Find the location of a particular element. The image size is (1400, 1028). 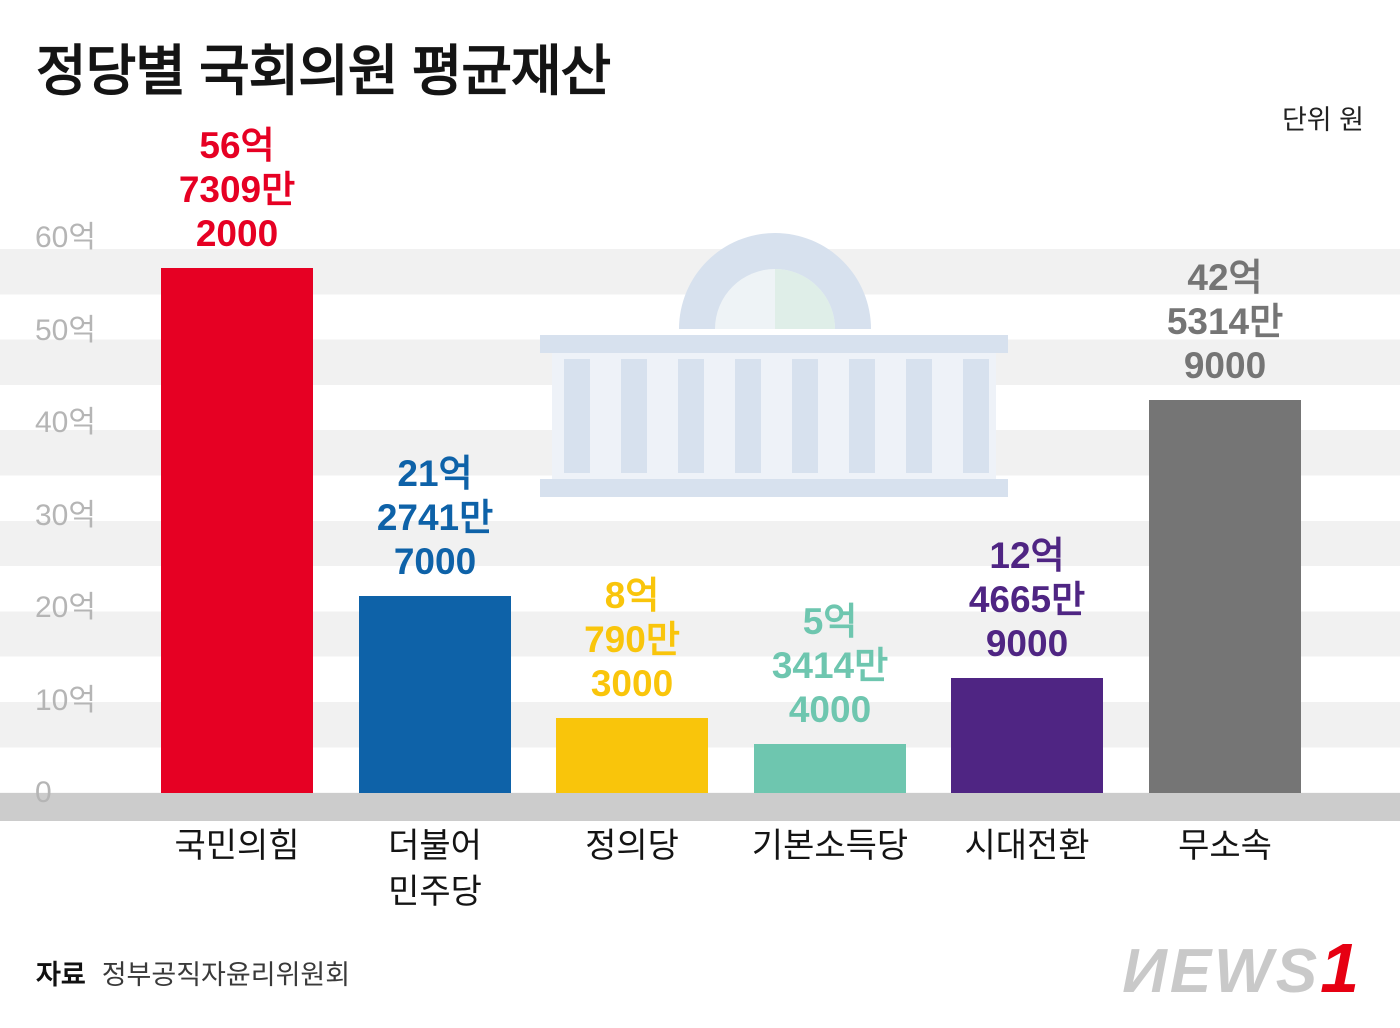

assembly-building-watermark-icon is located at coordinates (774, 365).